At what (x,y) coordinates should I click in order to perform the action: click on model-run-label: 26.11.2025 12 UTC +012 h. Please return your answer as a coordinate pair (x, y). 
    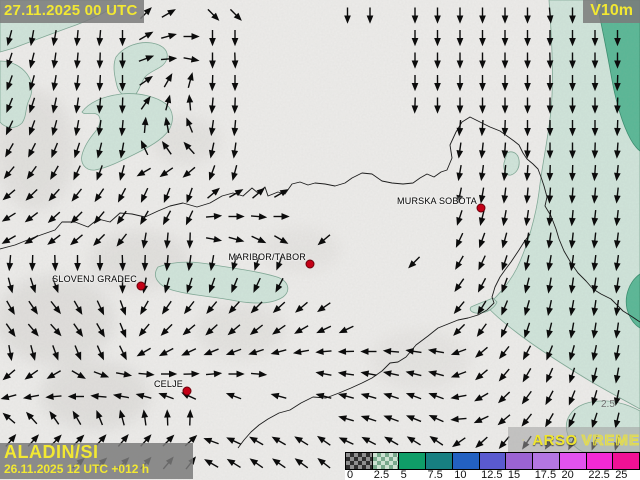
    Looking at the image, I should click on (77, 469).